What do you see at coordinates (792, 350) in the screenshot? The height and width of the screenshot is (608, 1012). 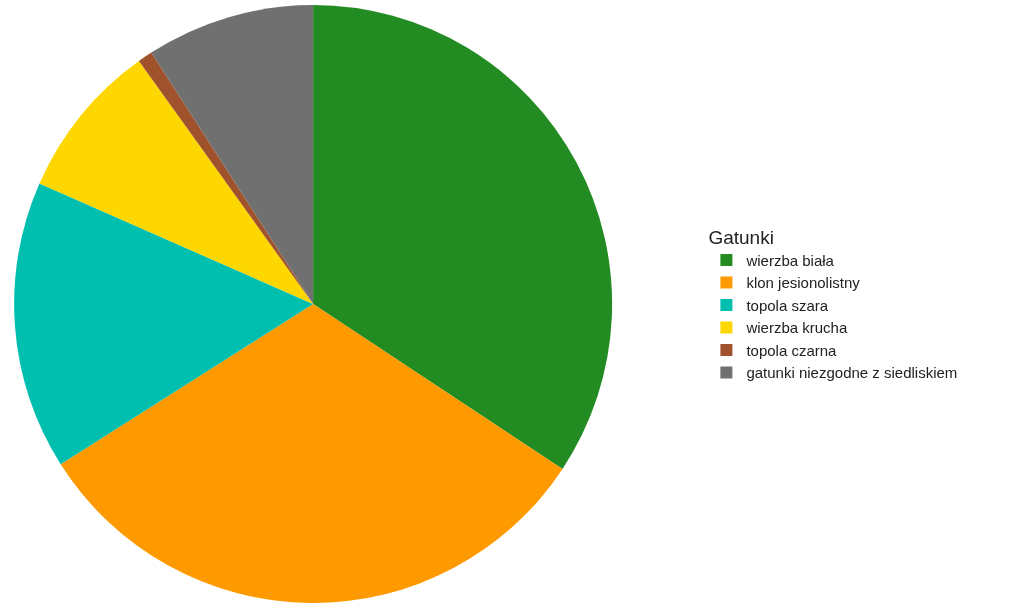 I see `legend-label: topola czarna` at bounding box center [792, 350].